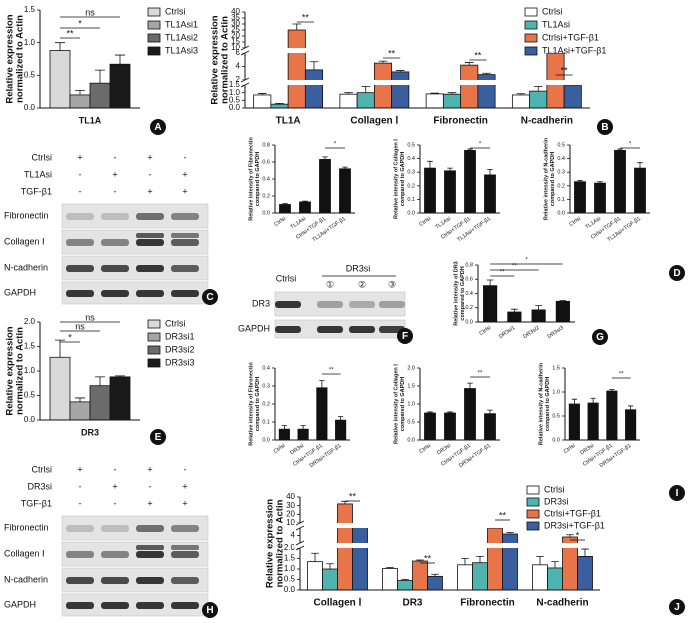  I want to click on y-tick-label: 10, so click(290, 522).